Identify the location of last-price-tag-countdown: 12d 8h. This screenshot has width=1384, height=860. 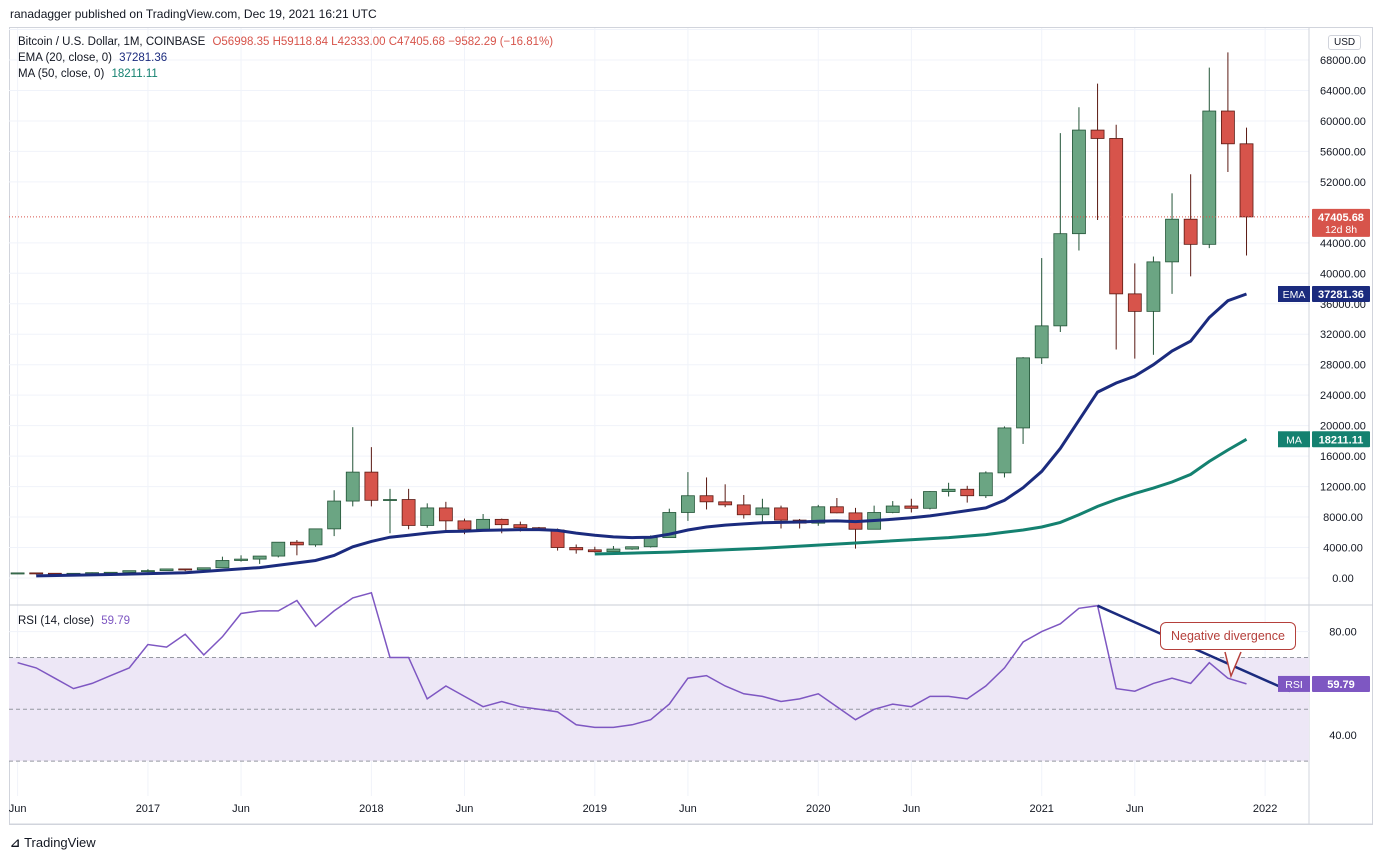
(1341, 230).